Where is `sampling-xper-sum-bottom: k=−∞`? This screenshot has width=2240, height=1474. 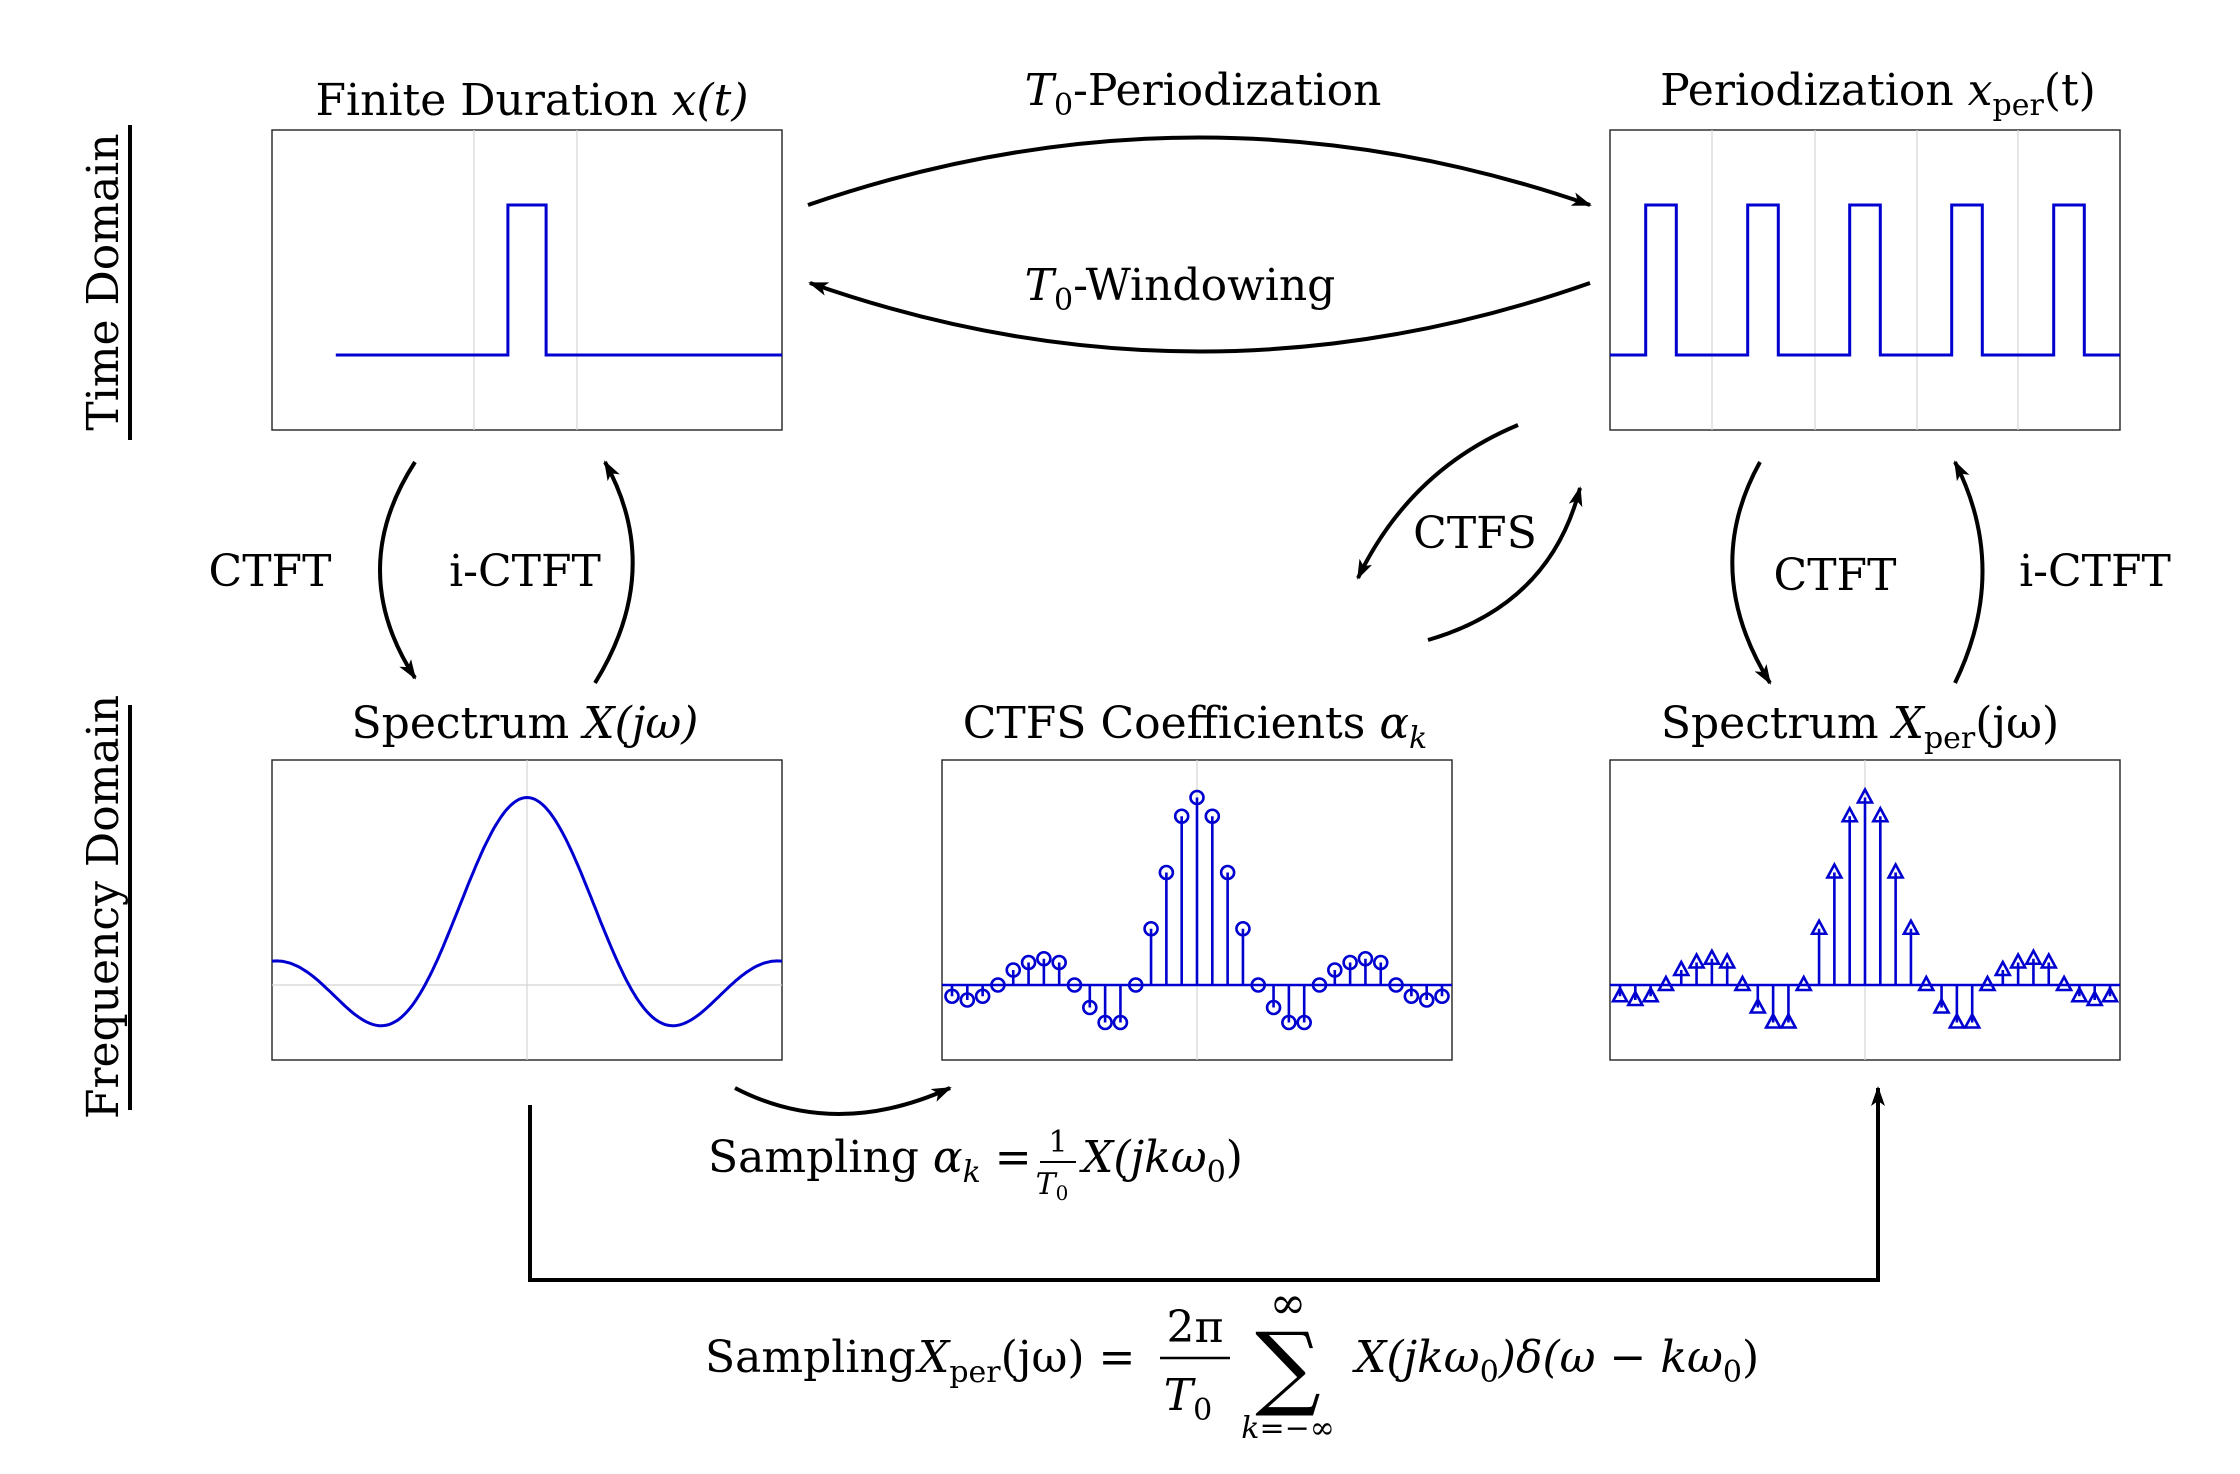
sampling-xper-sum-bottom: k=−∞ is located at coordinates (1287, 1428).